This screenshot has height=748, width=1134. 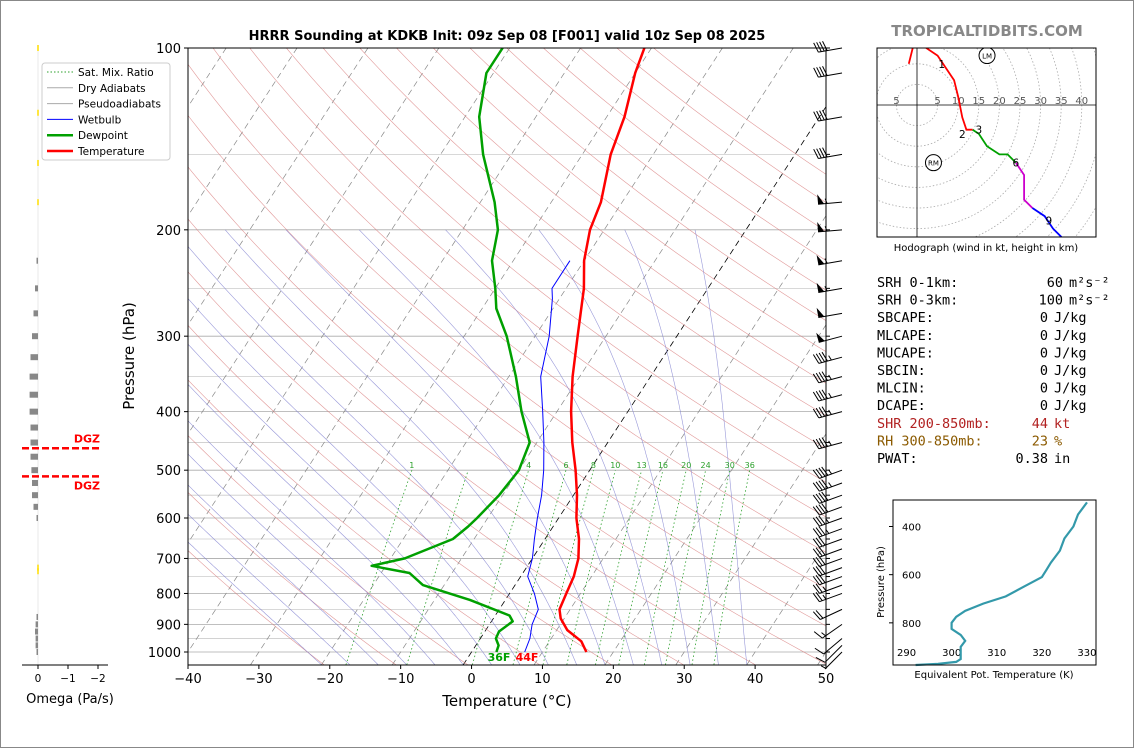 I want to click on index-label: RH 300-850mb:, so click(x=930, y=441).